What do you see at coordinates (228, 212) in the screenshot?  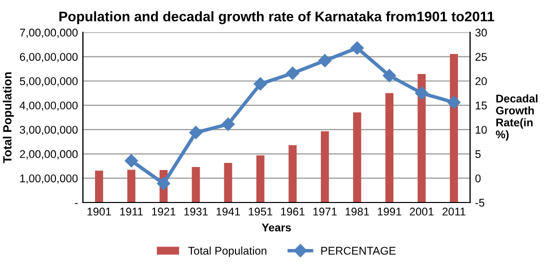 I see `x-tick-label: 1941` at bounding box center [228, 212].